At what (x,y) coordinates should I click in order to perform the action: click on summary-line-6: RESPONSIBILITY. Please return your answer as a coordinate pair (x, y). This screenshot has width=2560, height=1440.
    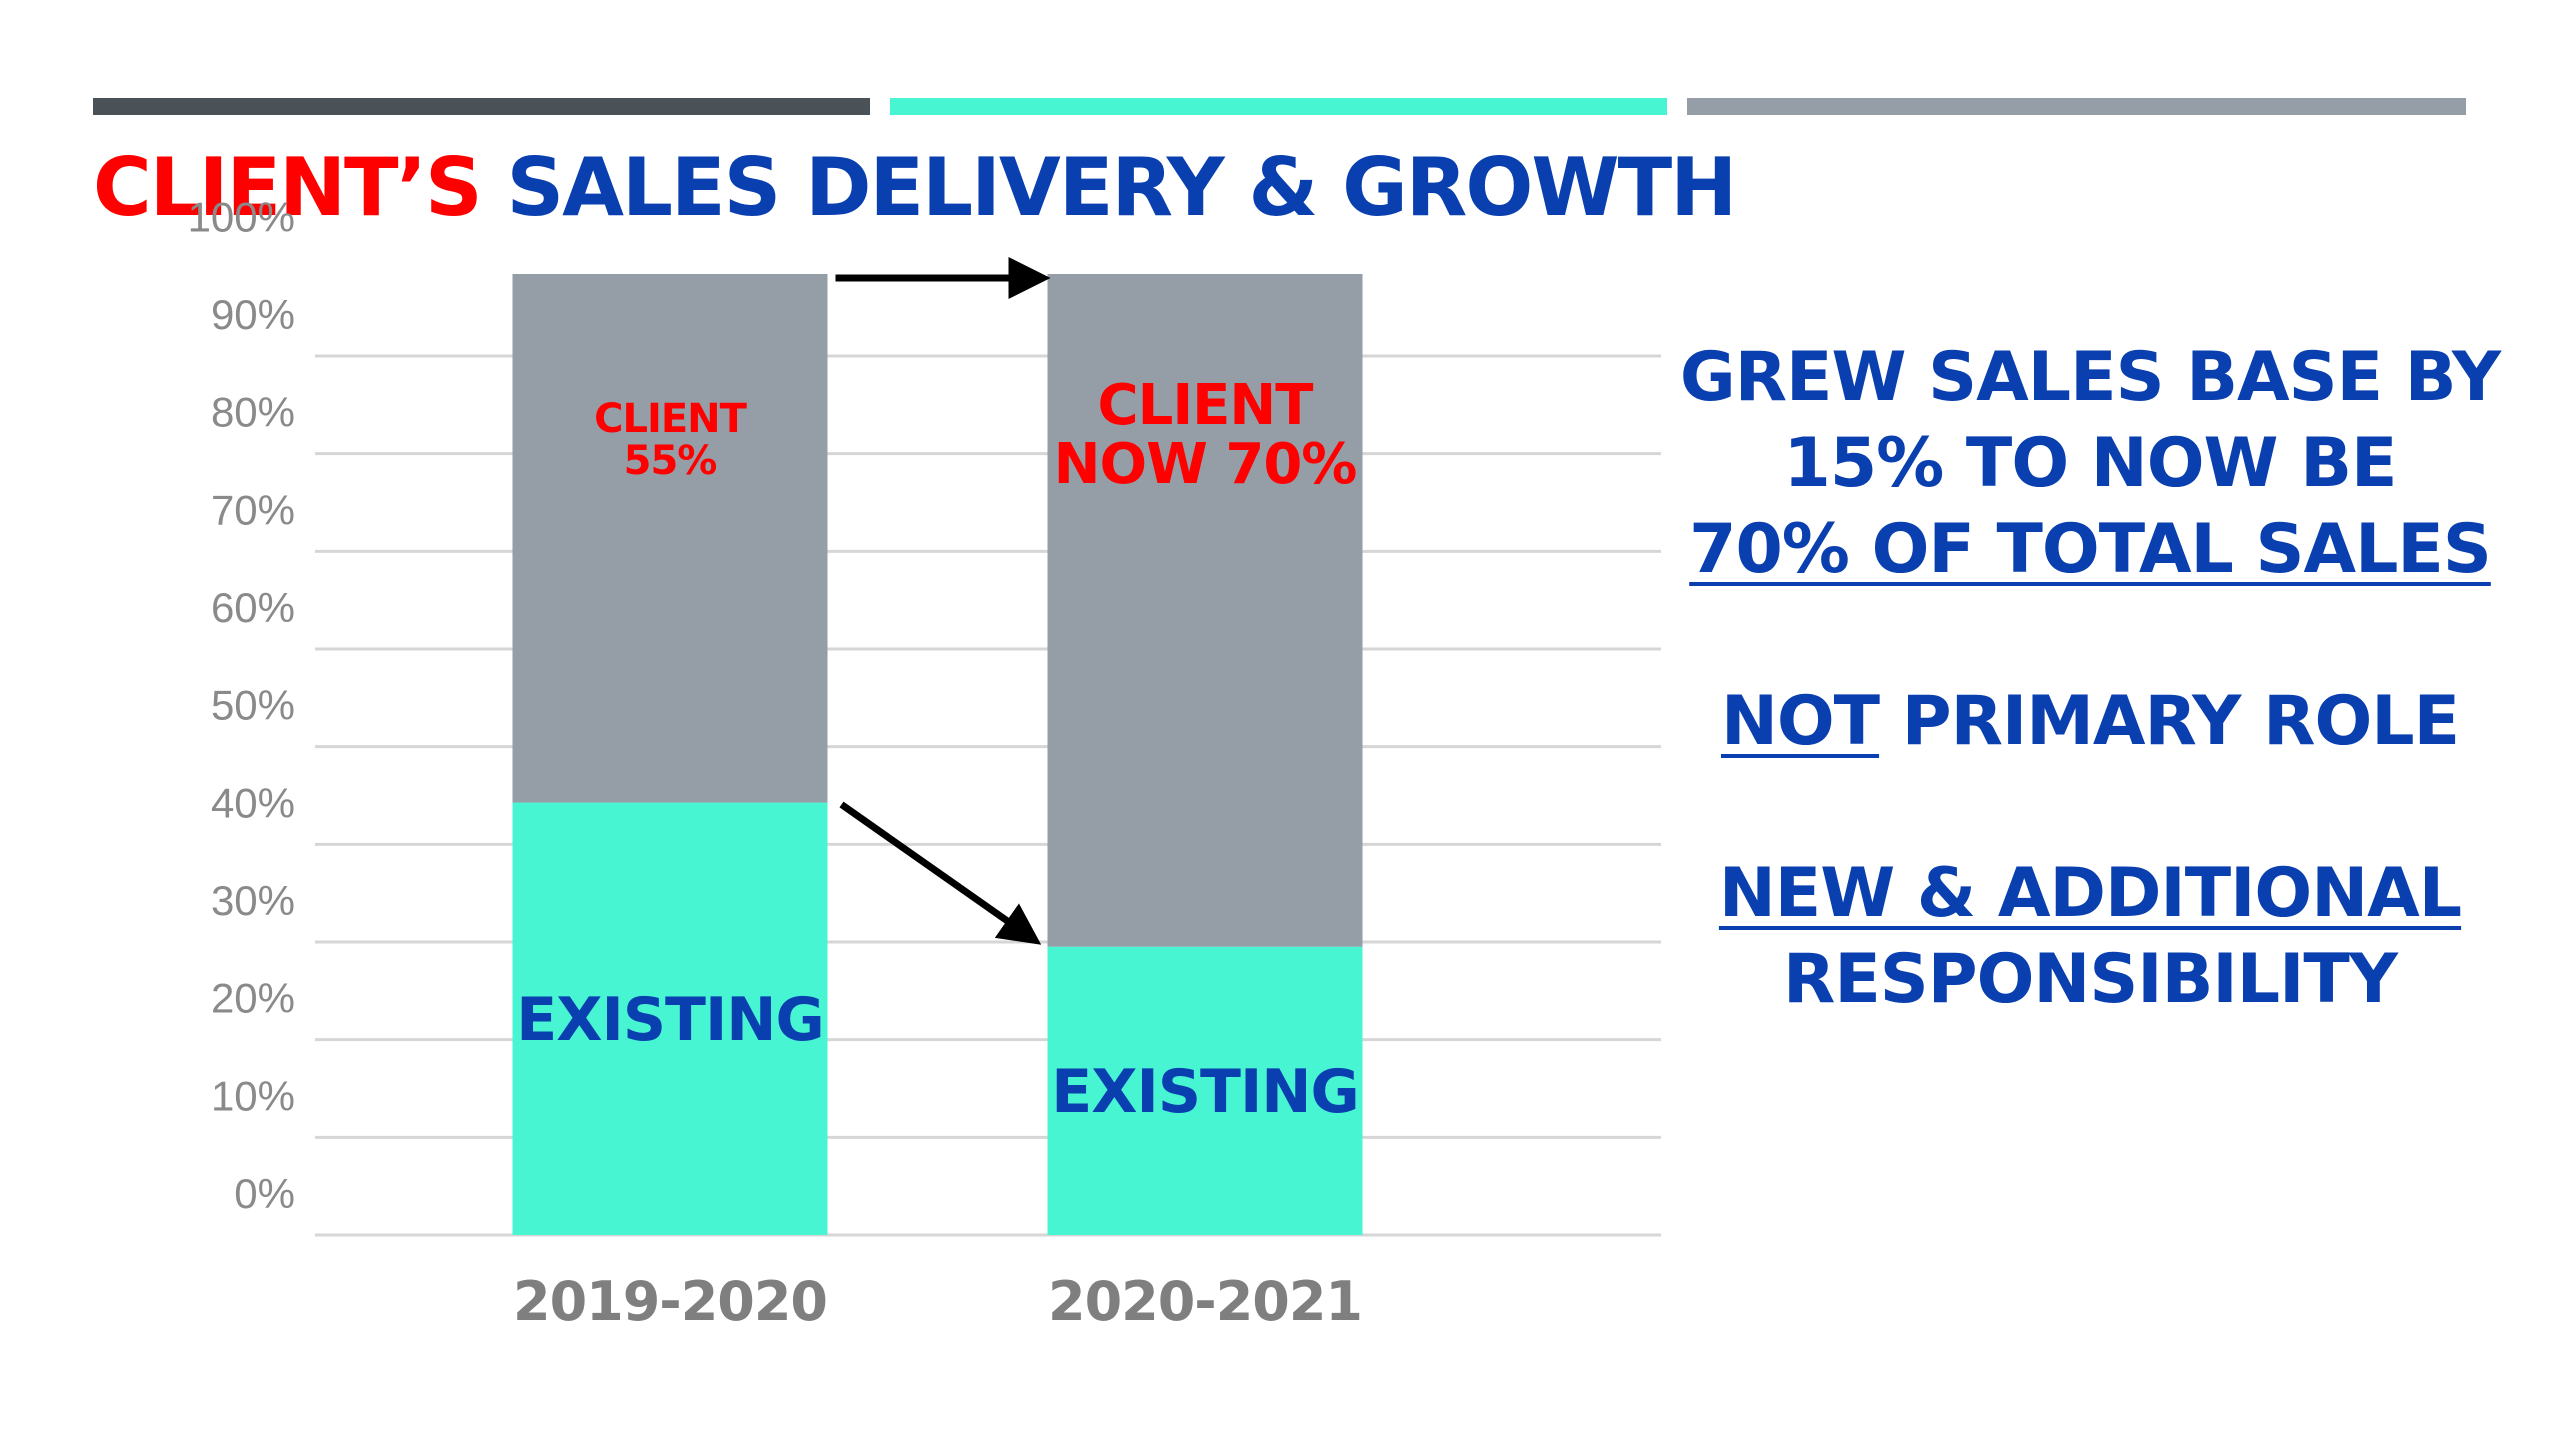
    Looking at the image, I should click on (2090, 979).